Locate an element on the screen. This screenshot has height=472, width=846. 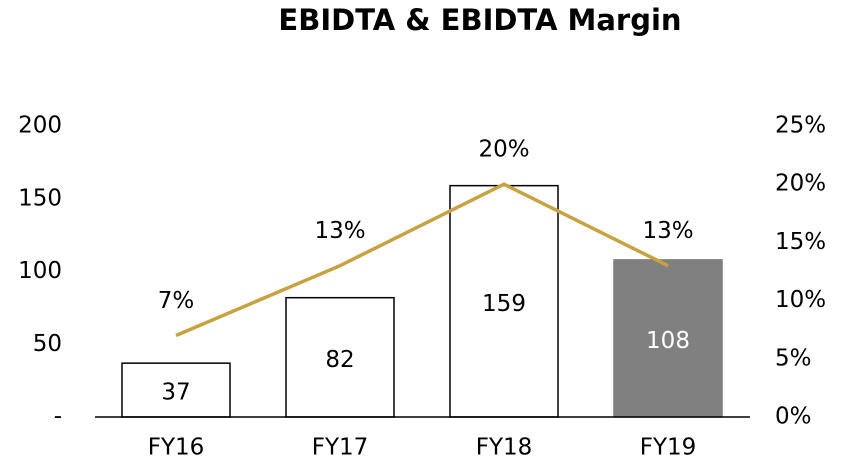
y-tick-label: 50 is located at coordinates (47, 344).